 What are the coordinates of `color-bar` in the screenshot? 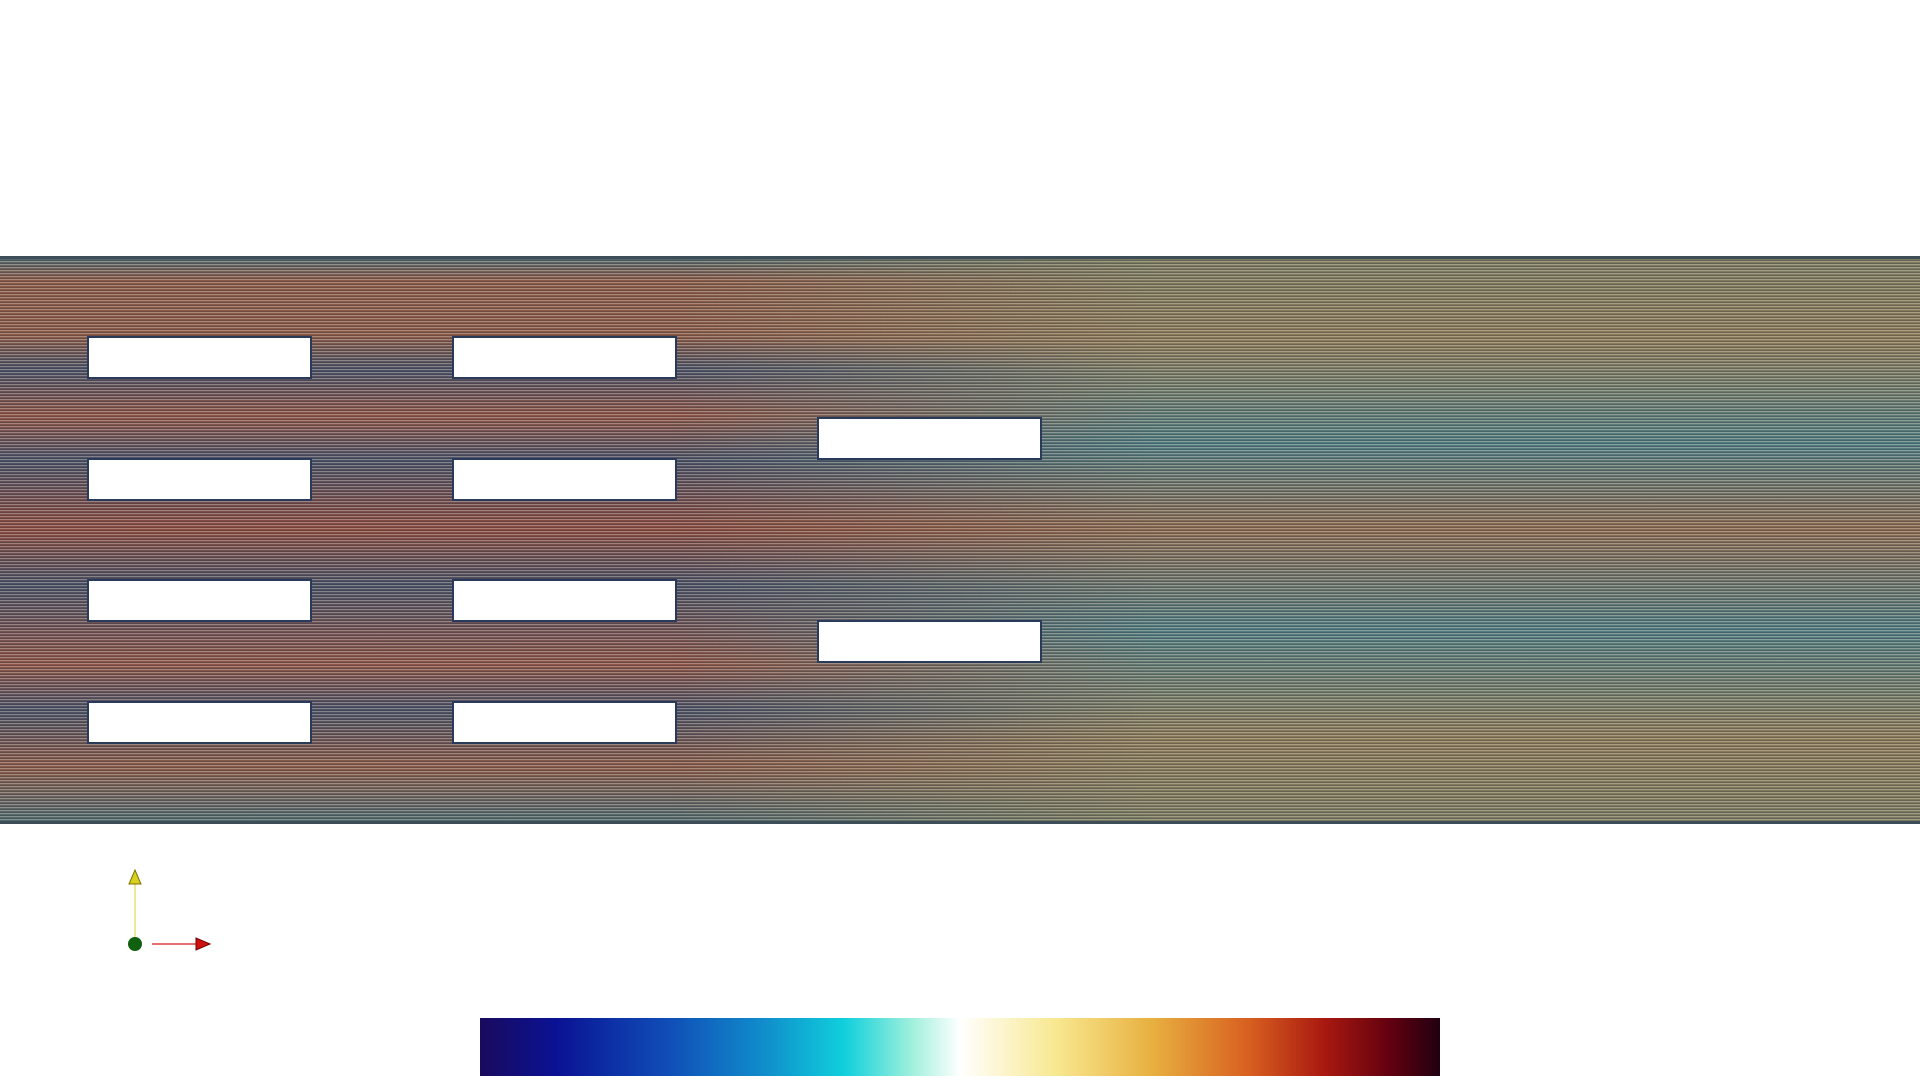 It's located at (960, 1047).